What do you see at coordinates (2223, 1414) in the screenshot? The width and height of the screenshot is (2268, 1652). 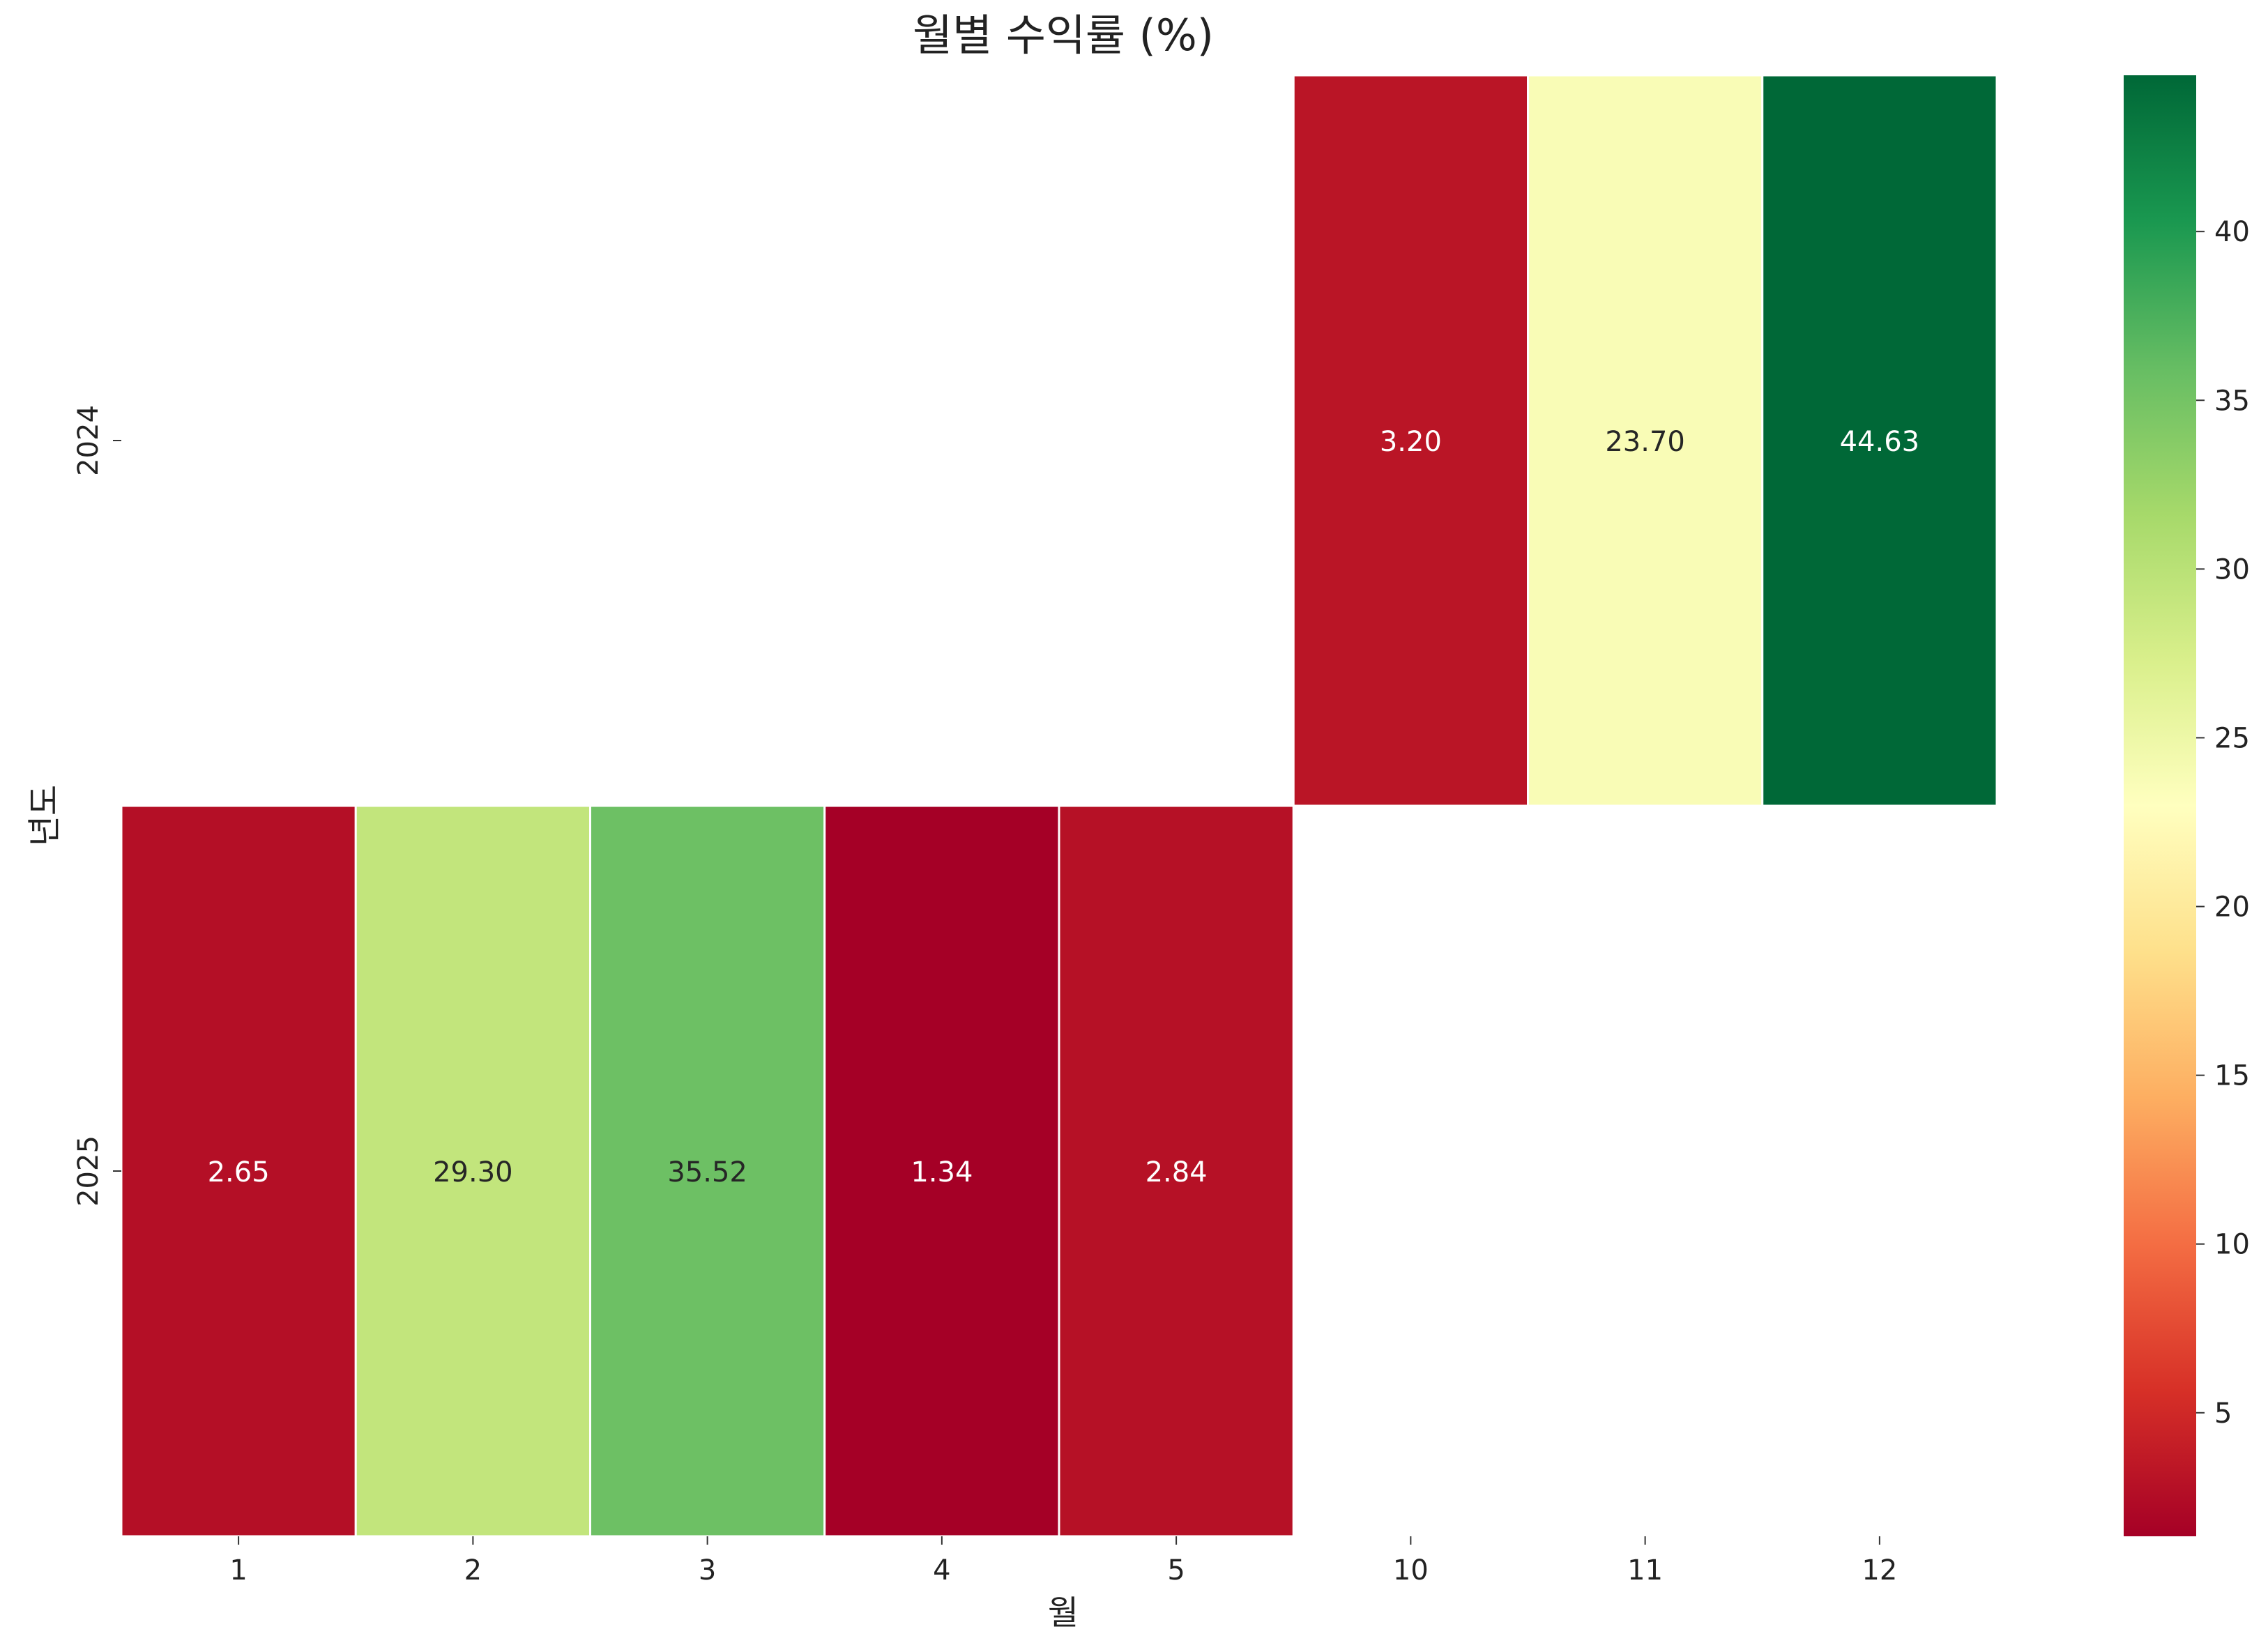 I see `colorbar-tick-label: 5` at bounding box center [2223, 1414].